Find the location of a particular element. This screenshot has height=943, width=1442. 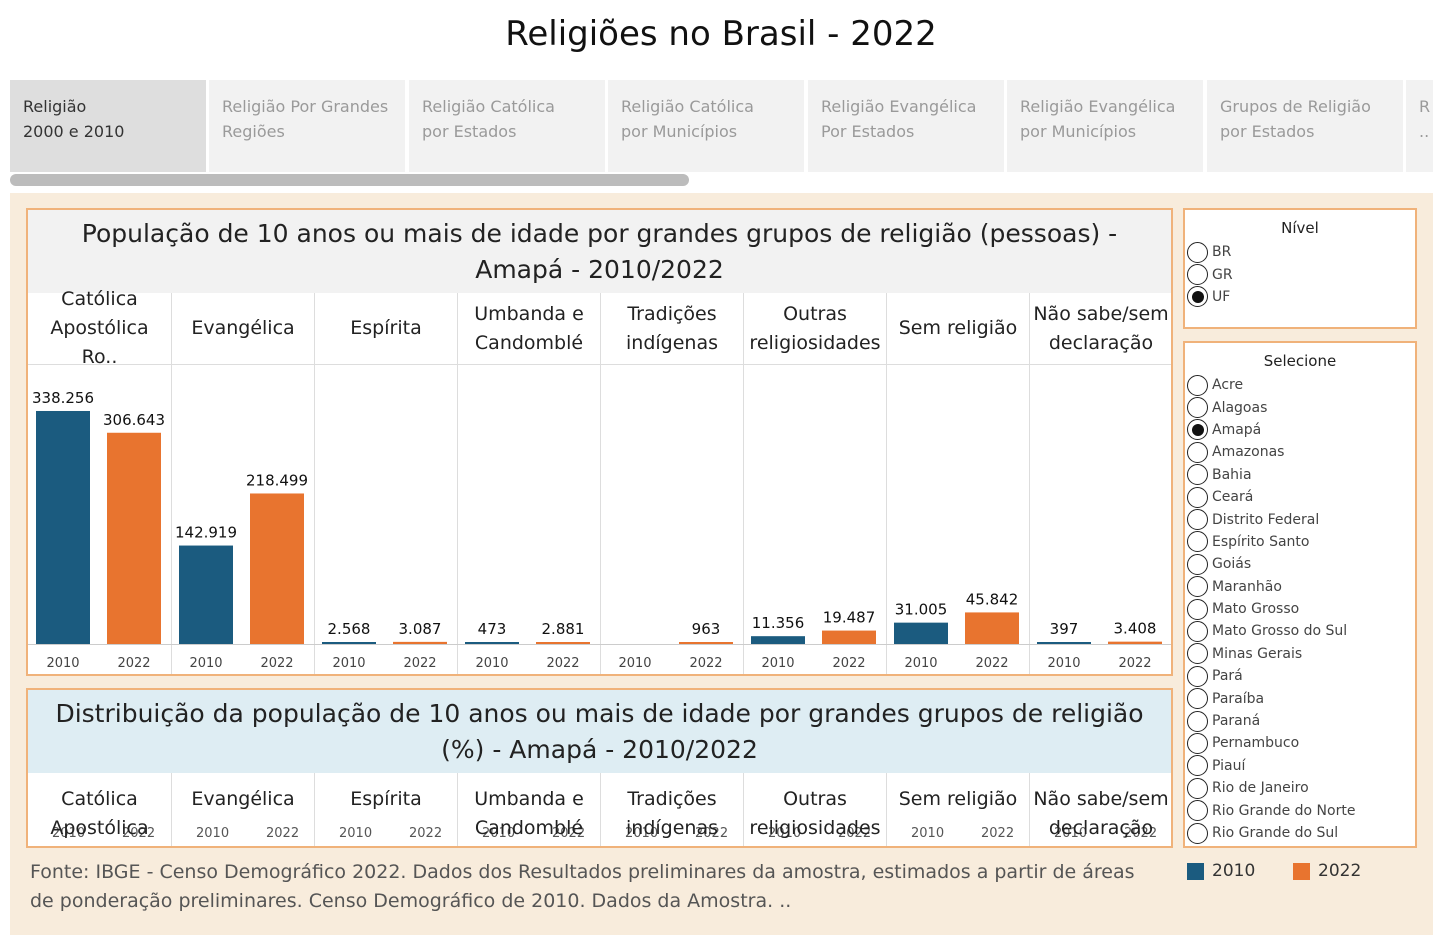

state-option: Distrito Federal is located at coordinates (1300, 519).